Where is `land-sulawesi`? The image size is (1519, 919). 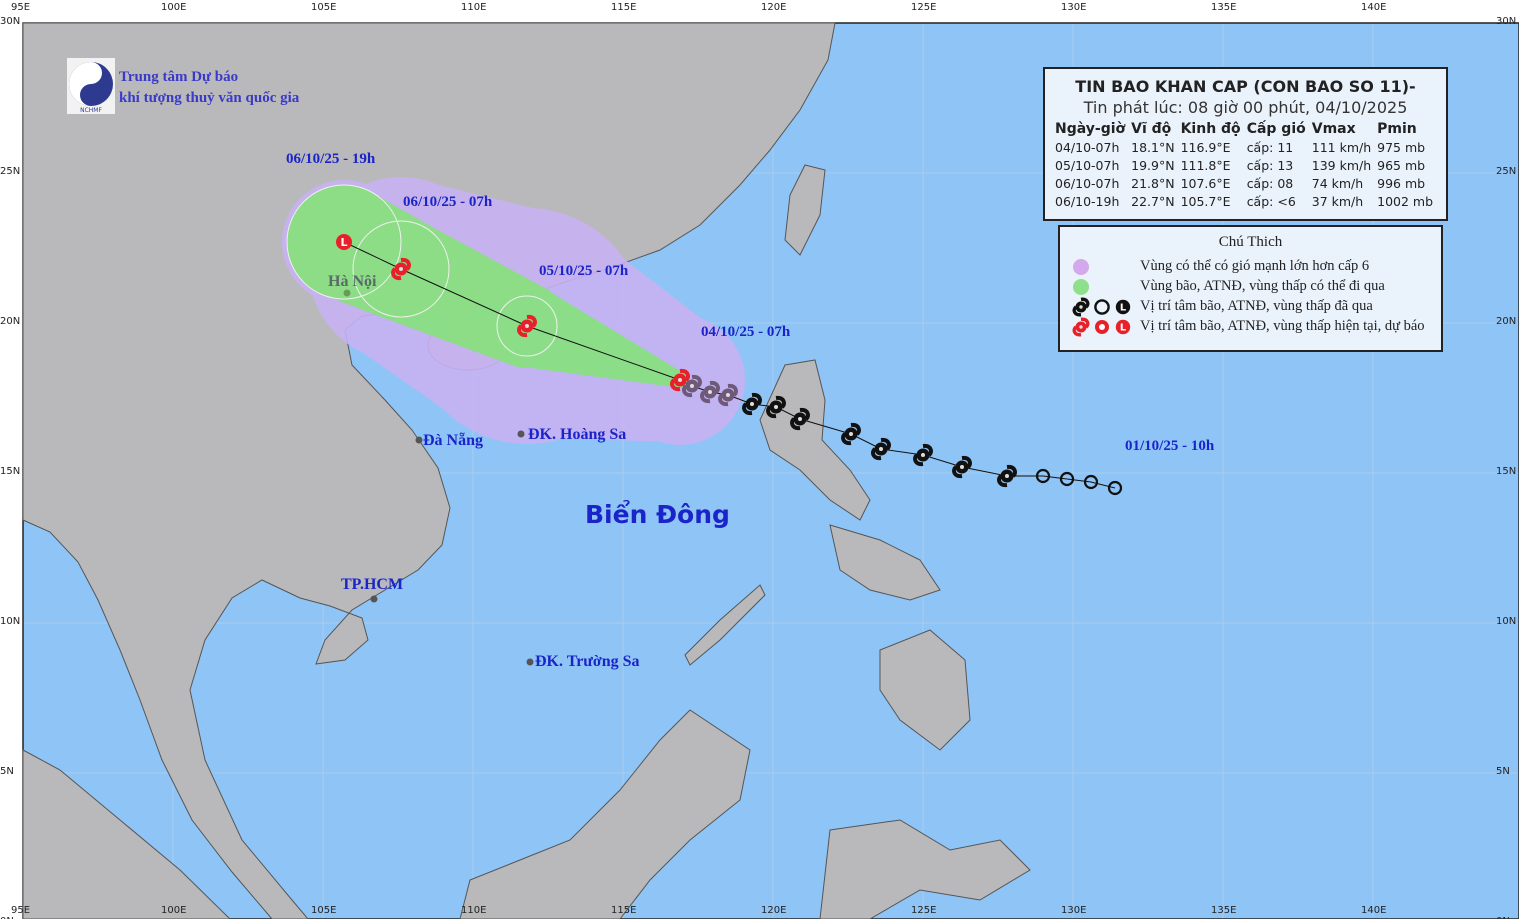
land-sulawesi is located at coordinates (925, 869).